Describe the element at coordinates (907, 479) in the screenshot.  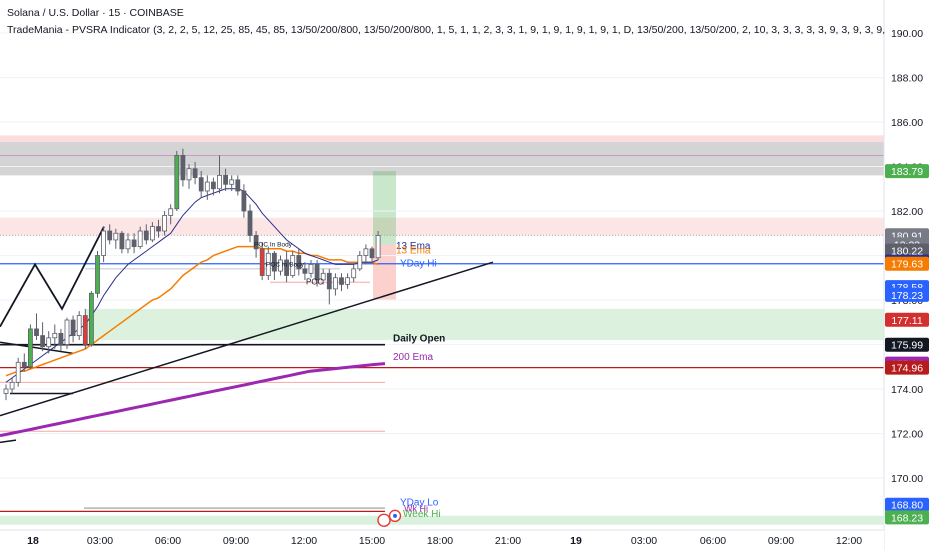
I see `price-tick-label: 170.00` at that location.